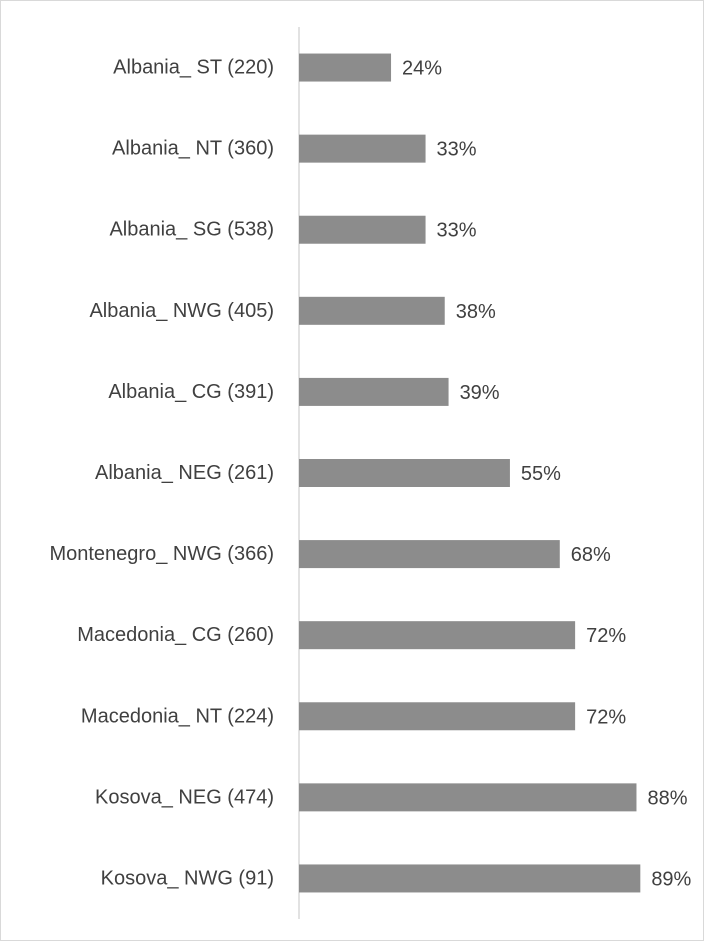 The width and height of the screenshot is (704, 942). What do you see at coordinates (184, 797) in the screenshot?
I see `category-label: Kosova_ NEG (474)` at bounding box center [184, 797].